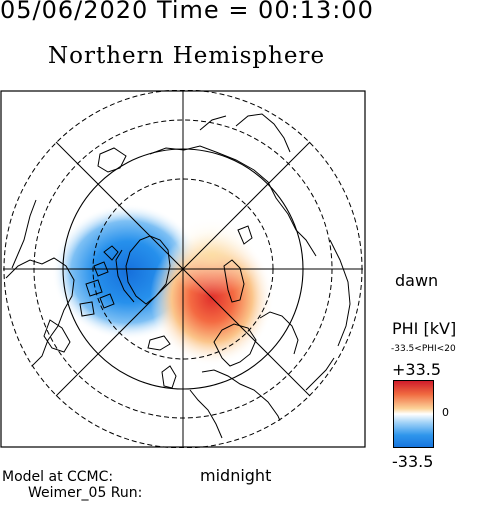 This screenshot has width=484, height=508. What do you see at coordinates (212, 256) in the screenshot?
I see `positive-potential-halo` at bounding box center [212, 256].